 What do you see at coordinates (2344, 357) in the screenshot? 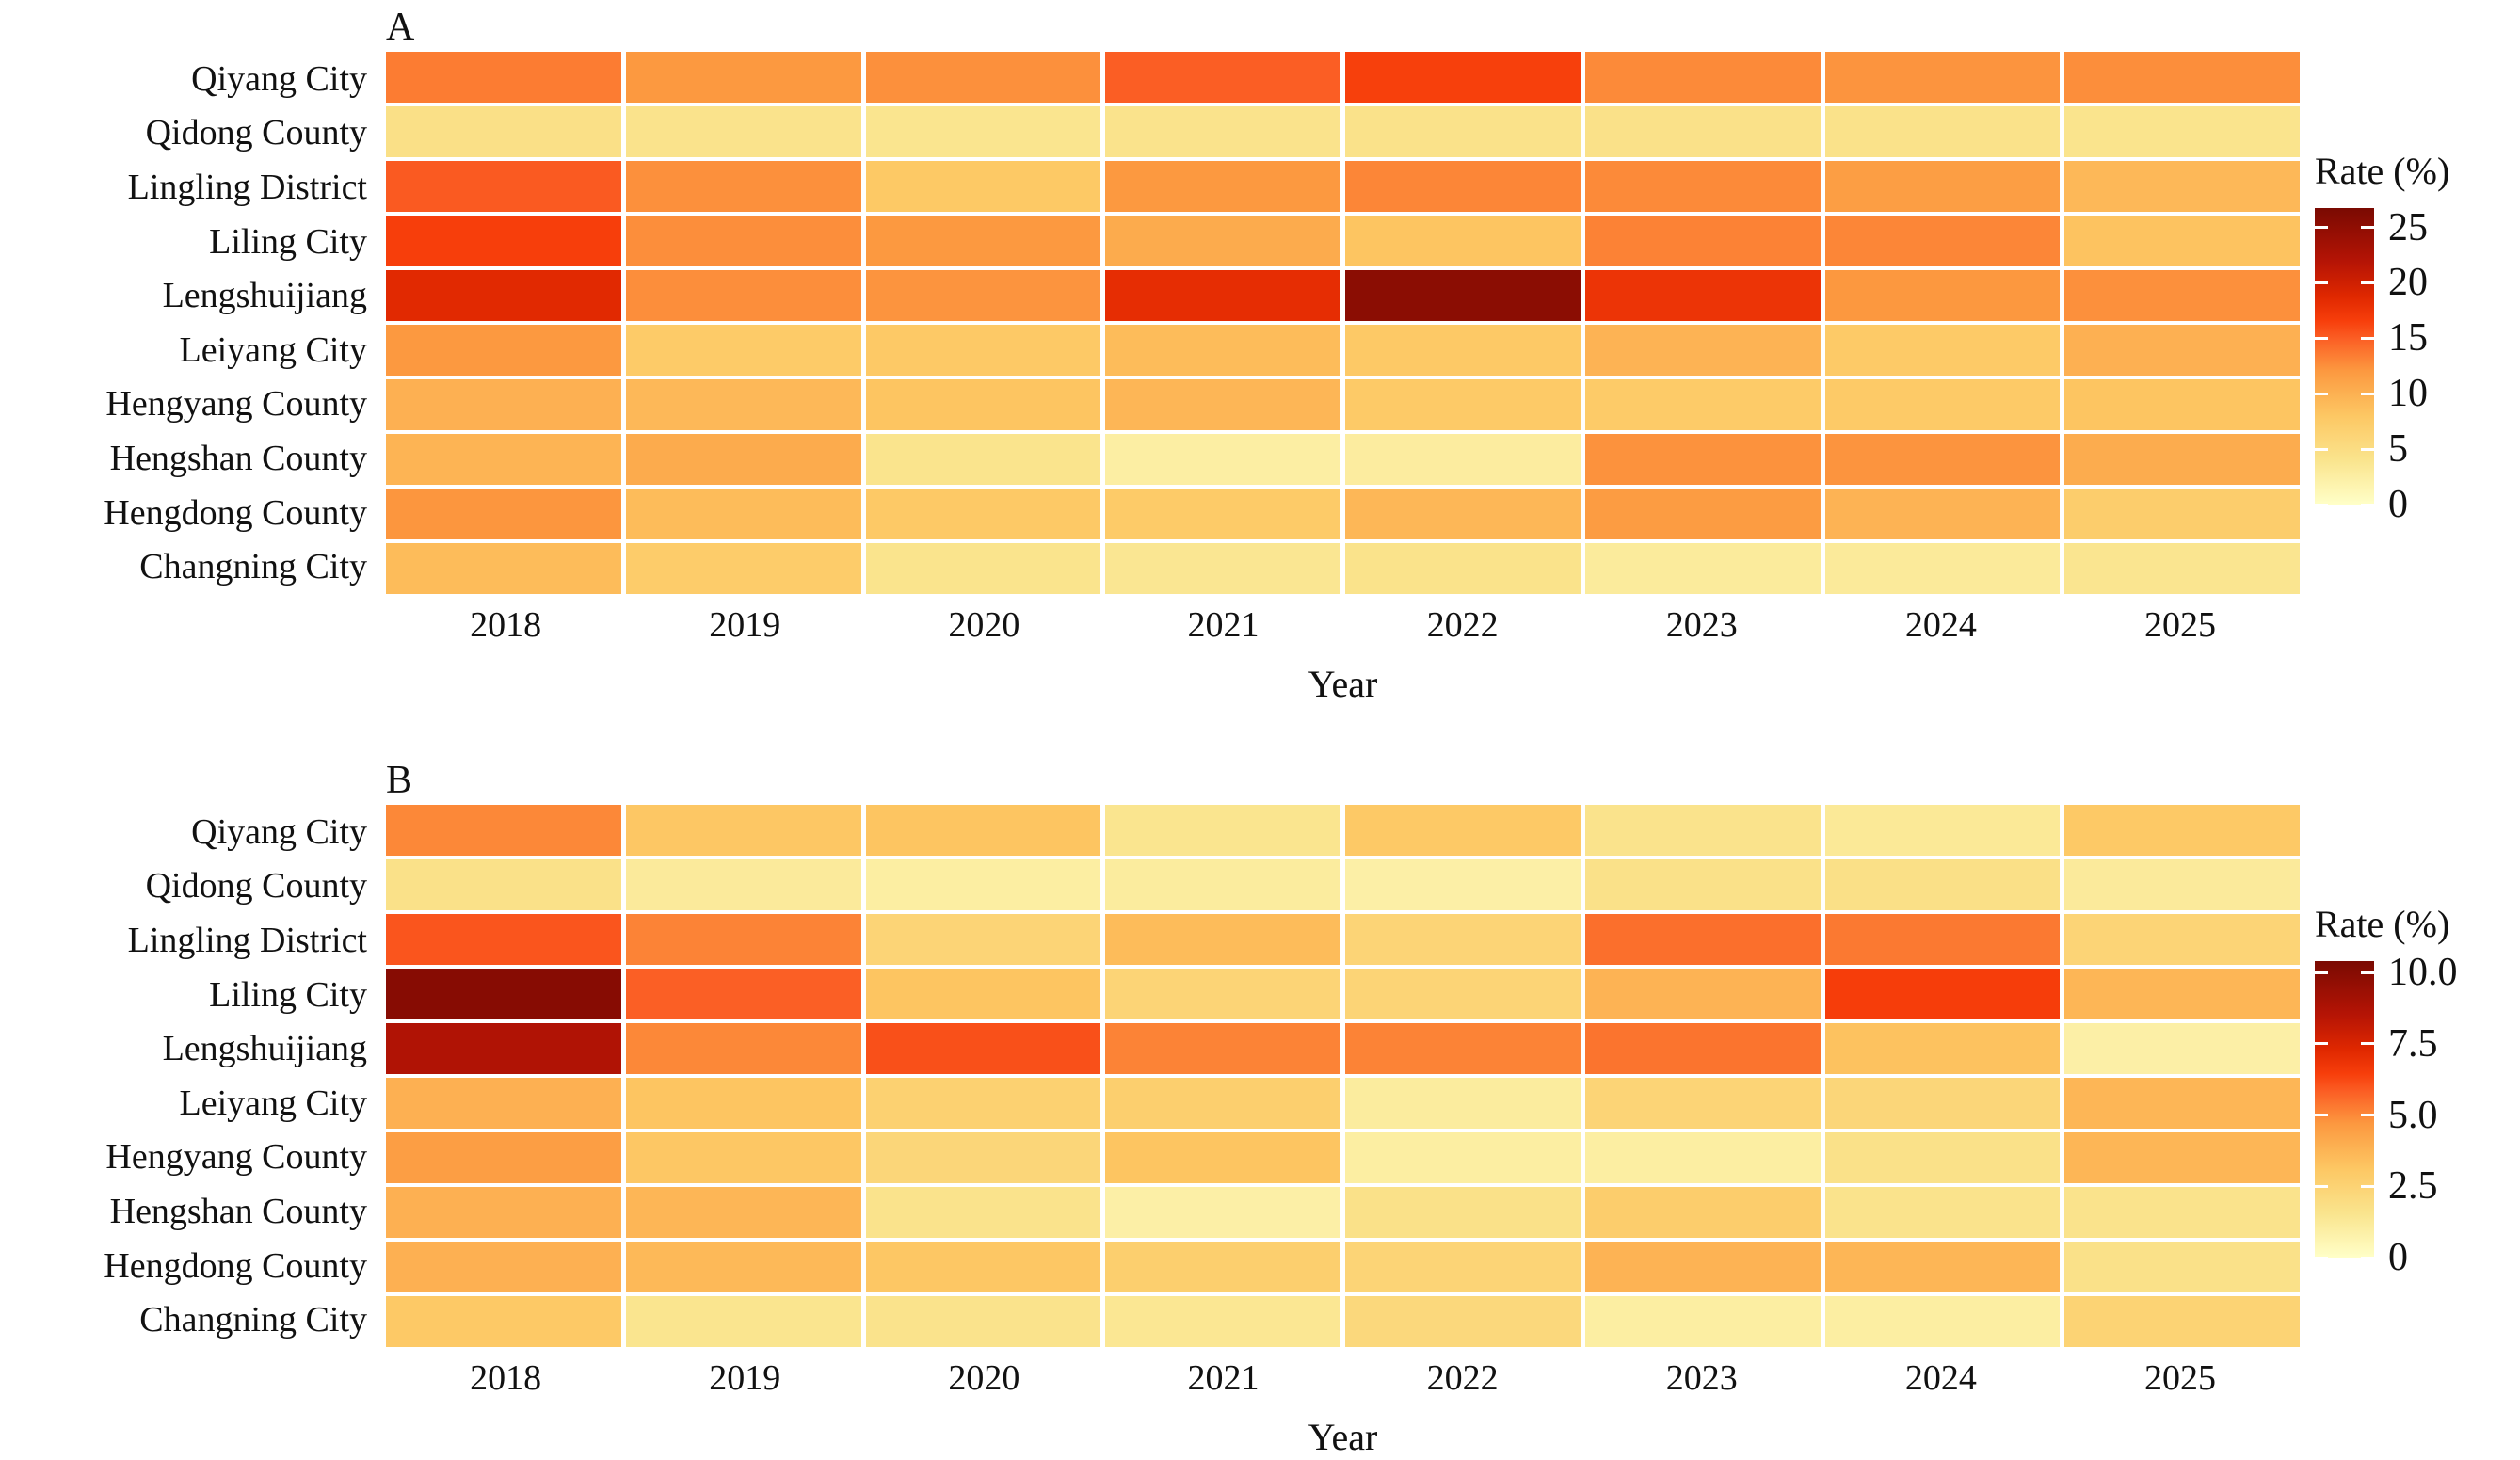
I see `panel-a-legend-colorbar` at bounding box center [2344, 357].